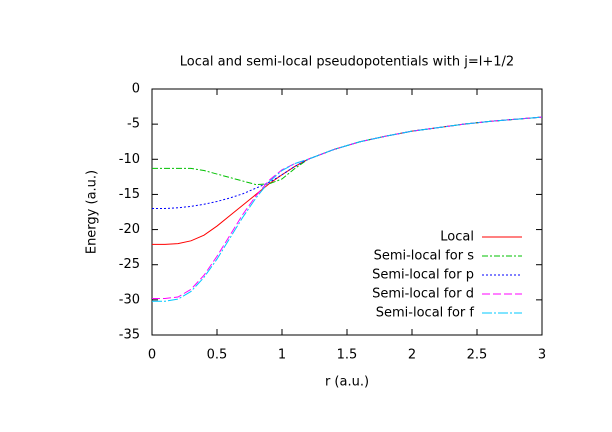  I want to click on y-tick-label: 0, so click(136, 89).